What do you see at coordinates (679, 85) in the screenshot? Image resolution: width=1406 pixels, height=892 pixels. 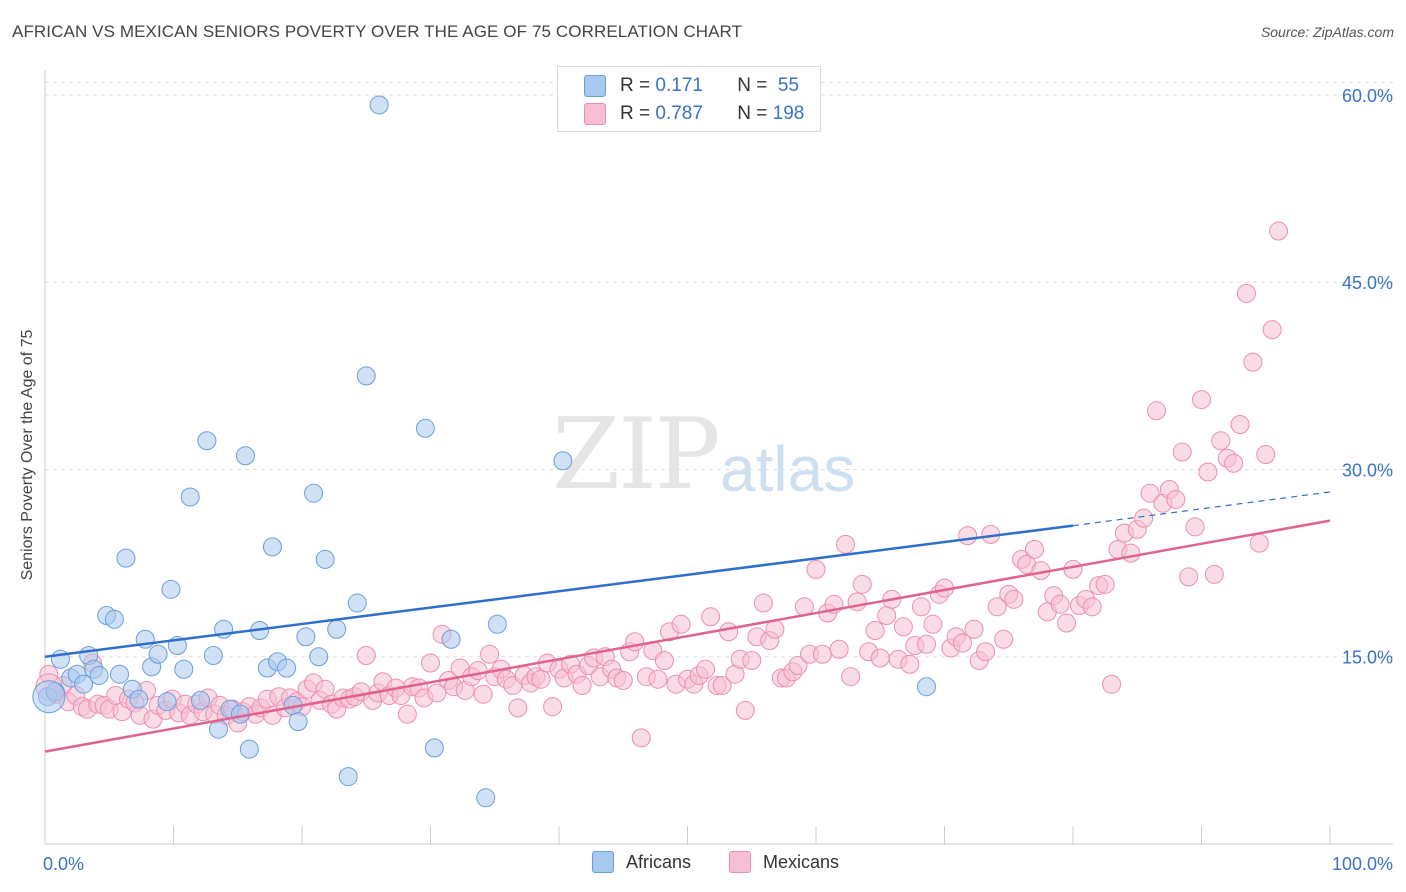 I see `r-value: 0.171` at bounding box center [679, 85].